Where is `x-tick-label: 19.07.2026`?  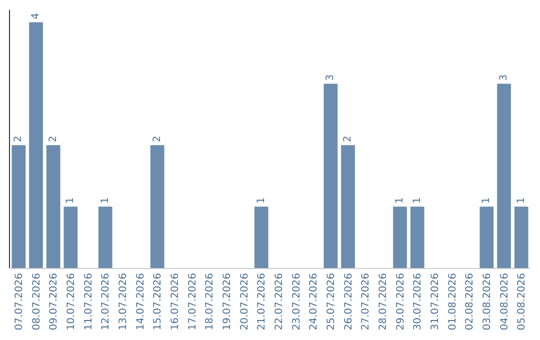 x-tick-label: 19.07.2026 is located at coordinates (227, 301).